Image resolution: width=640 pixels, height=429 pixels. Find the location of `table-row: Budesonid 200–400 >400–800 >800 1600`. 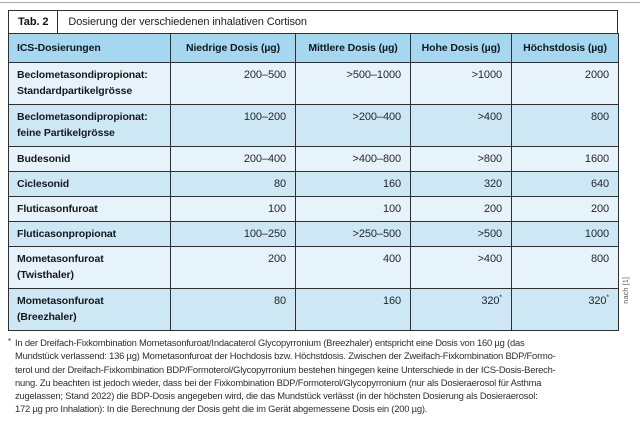

table-row: Budesonid 200–400 >400–800 >800 1600 is located at coordinates (313, 159).